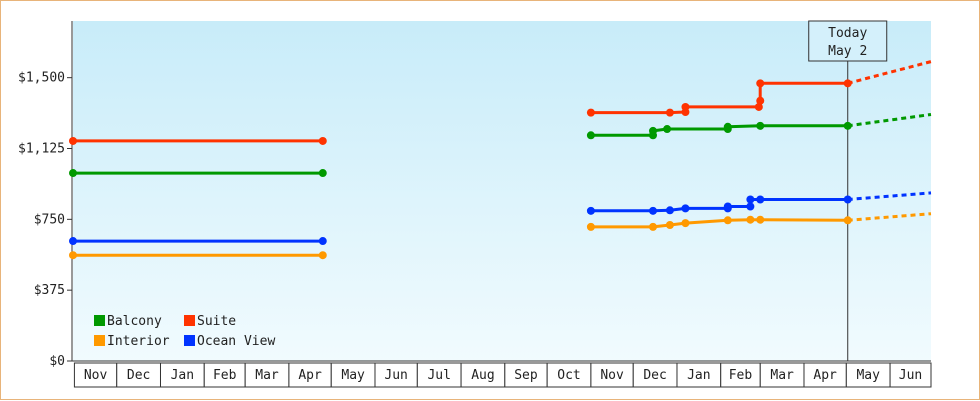 The height and width of the screenshot is (401, 980). I want to click on y-tick-label: $0, so click(57, 361).